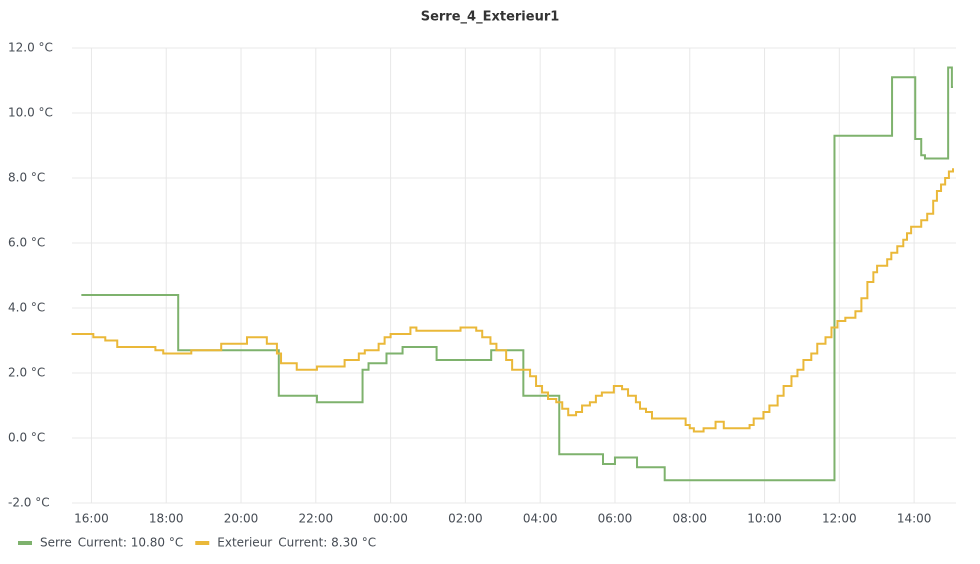  What do you see at coordinates (29, 503) in the screenshot?
I see `y-tick-label: -2.0 °C` at bounding box center [29, 503].